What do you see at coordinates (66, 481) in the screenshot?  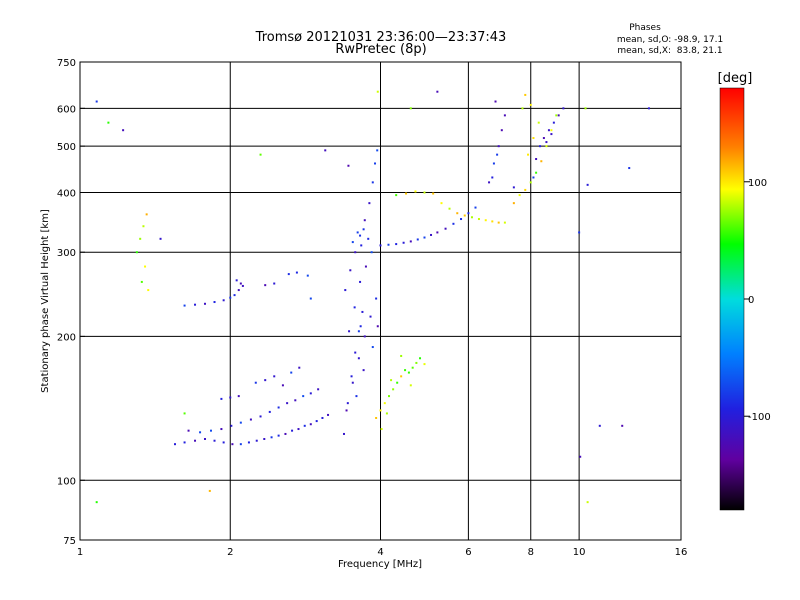 I see `y-tick-label: 100` at bounding box center [66, 481].